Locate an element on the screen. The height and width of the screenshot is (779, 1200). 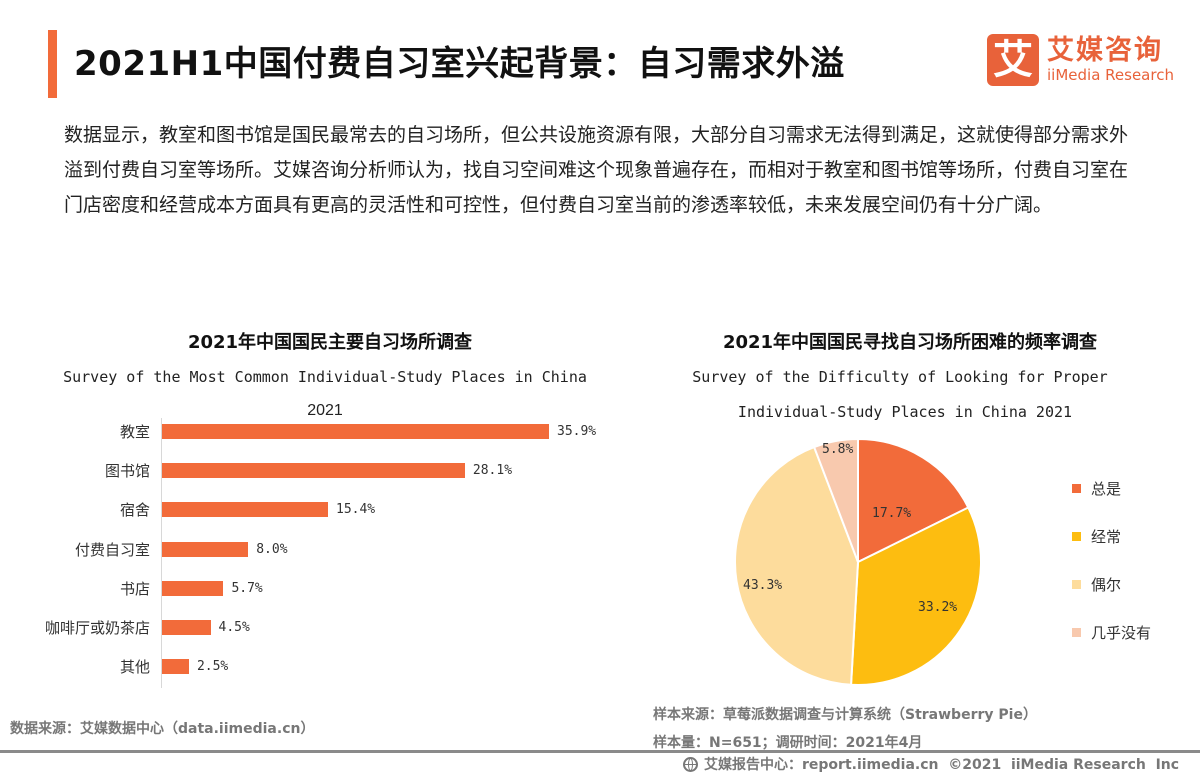
bar-row: 咖啡厅或奶茶店 4.5% is located at coordinates (600, 628).